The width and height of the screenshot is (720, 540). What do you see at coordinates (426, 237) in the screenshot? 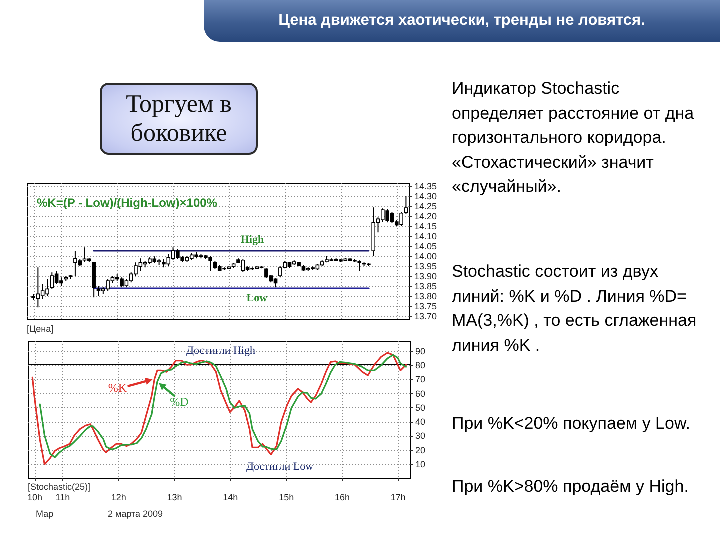
I see `y-tick-label: 14.10` at bounding box center [426, 237].